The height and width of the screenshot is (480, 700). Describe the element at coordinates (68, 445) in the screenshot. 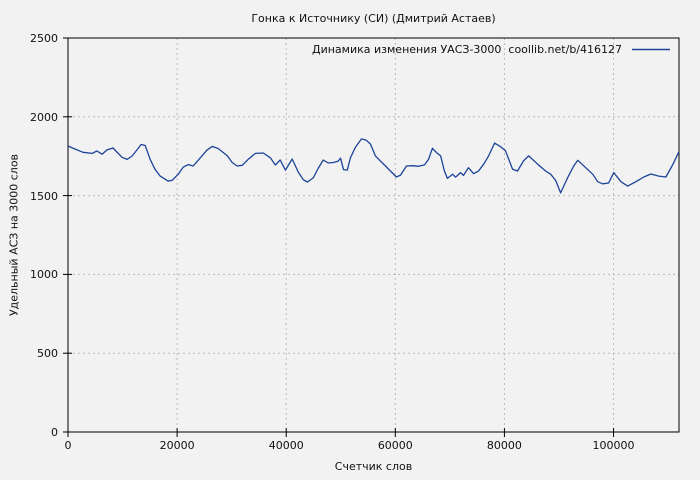

I see `x-tick-label: 0` at that location.